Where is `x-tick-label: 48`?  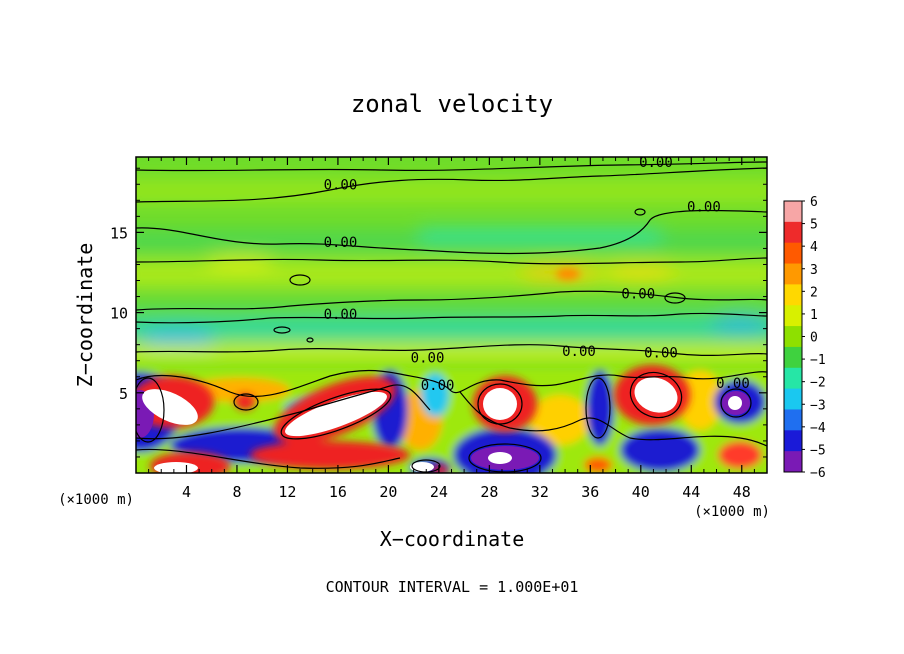 x-tick-label: 48 is located at coordinates (742, 492).